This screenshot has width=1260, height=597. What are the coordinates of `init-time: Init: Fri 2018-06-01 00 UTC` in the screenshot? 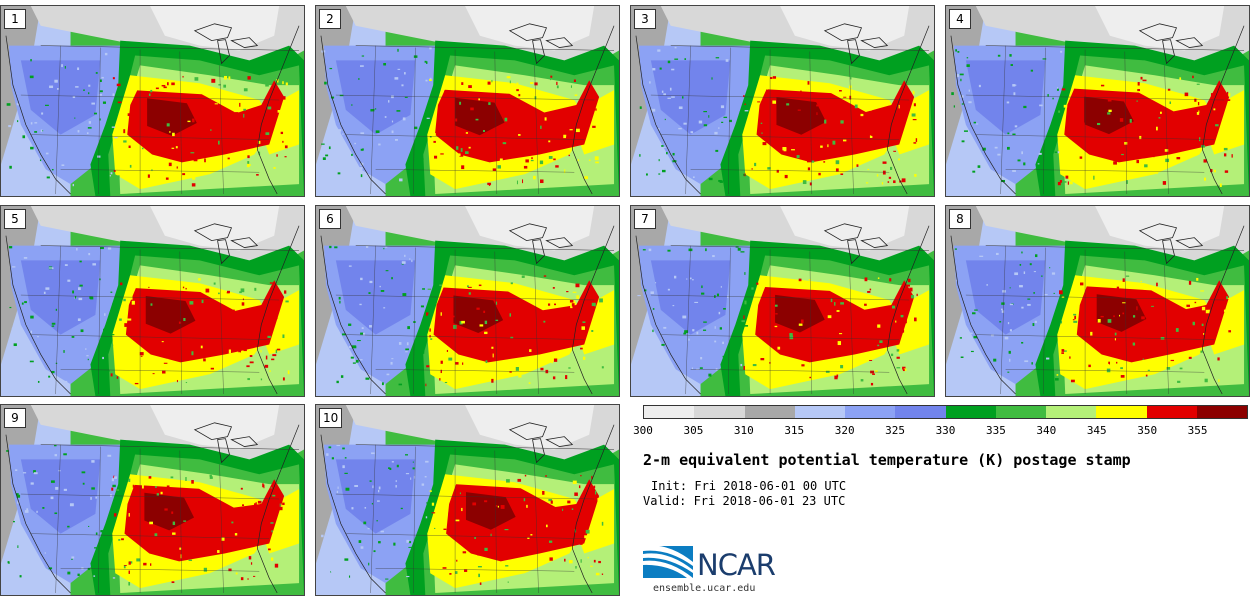 It's located at (749, 486).